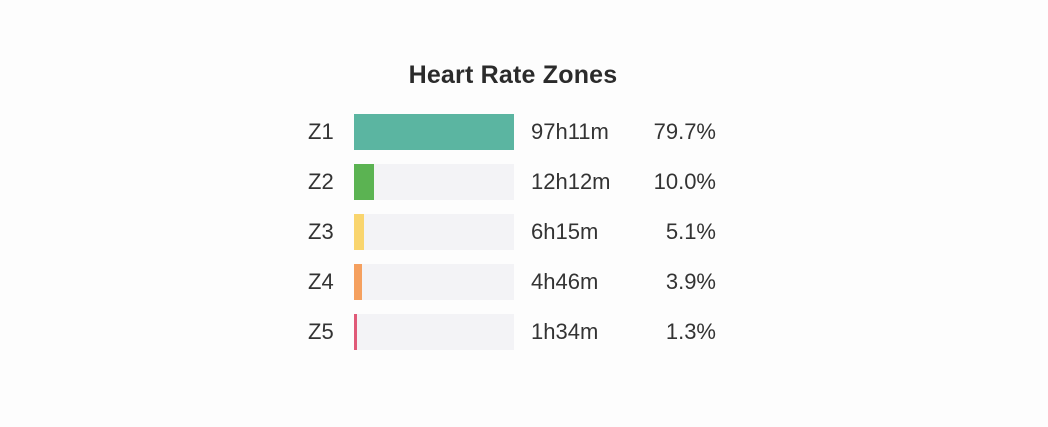 Image resolution: width=1048 pixels, height=427 pixels. Describe the element at coordinates (565, 231) in the screenshot. I see `zone-duration: 6h15m` at that location.